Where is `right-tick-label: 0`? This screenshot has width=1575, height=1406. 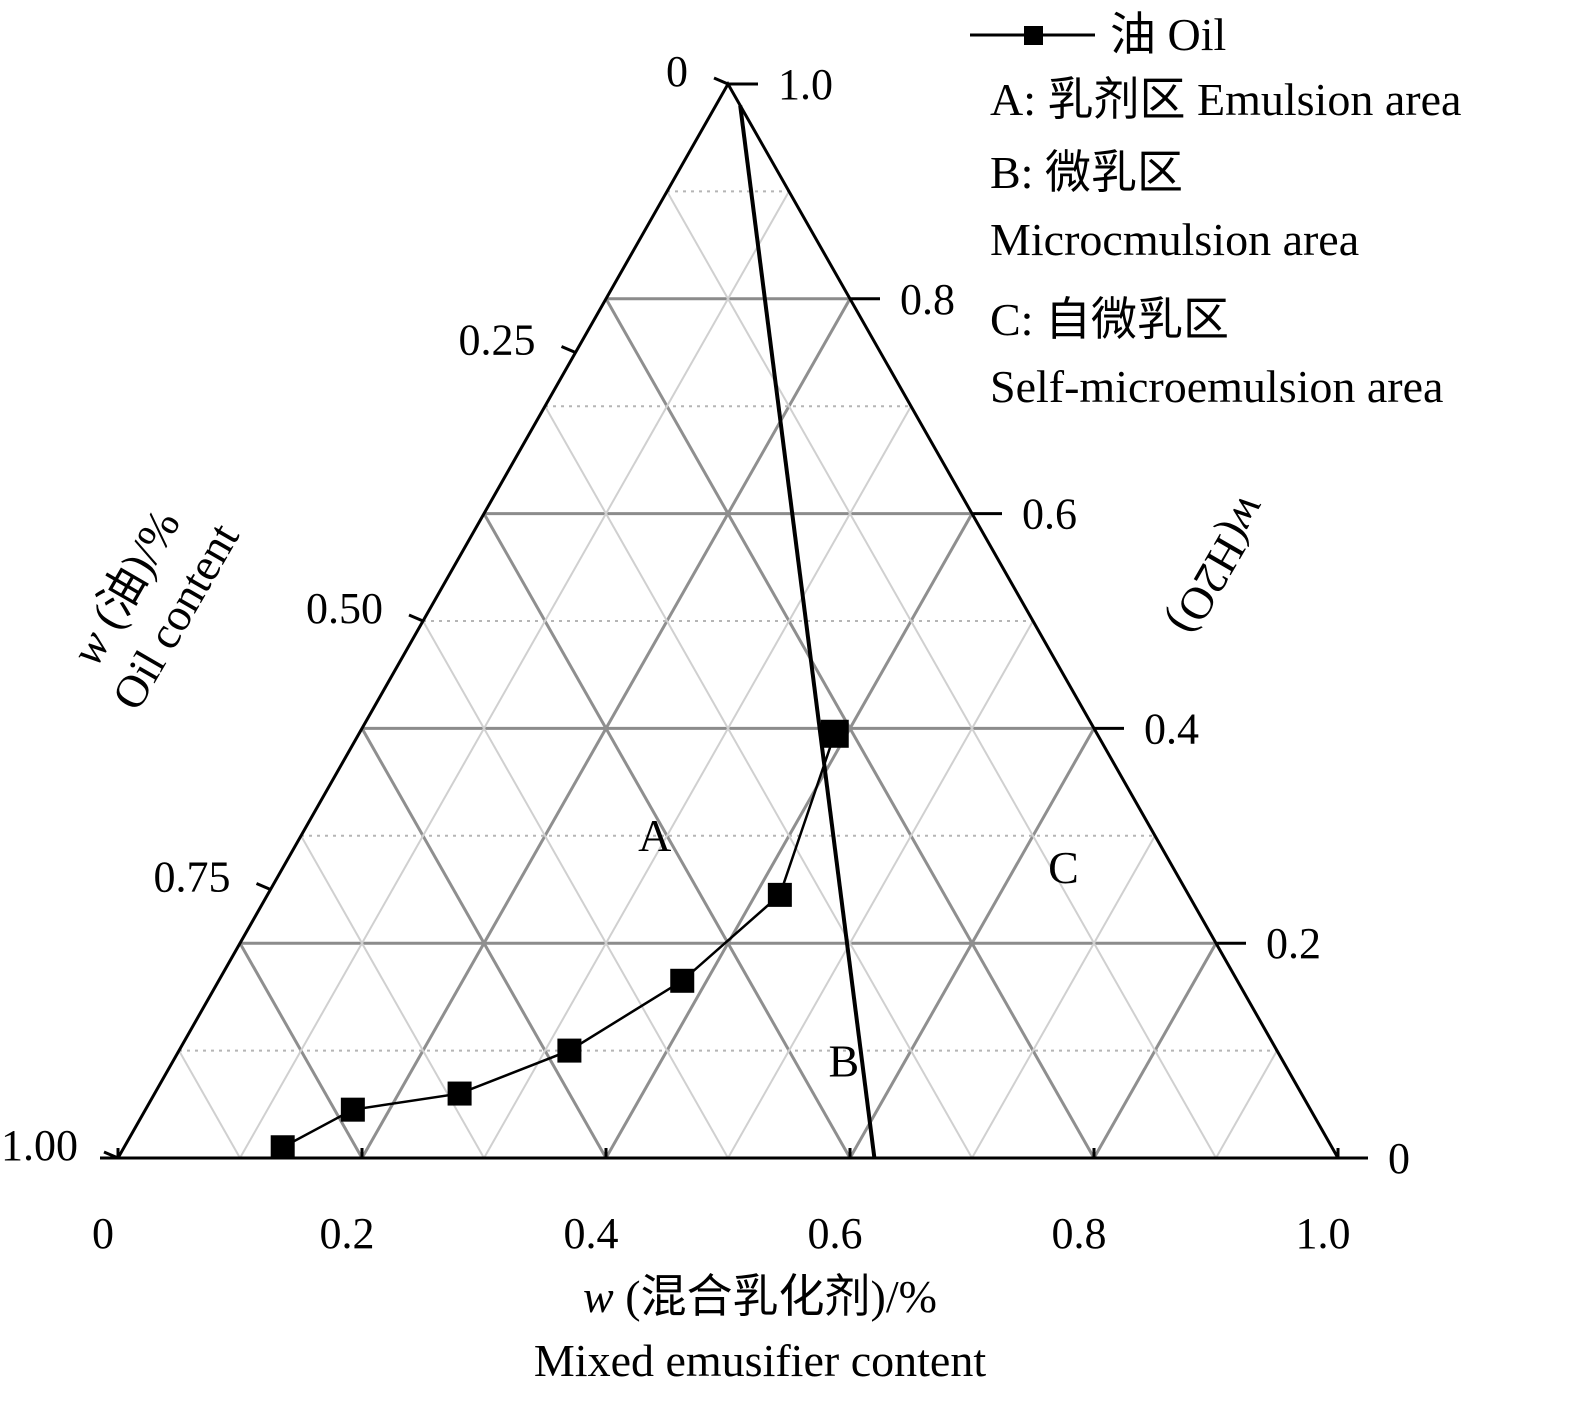
right-tick-label: 0 is located at coordinates (1399, 1158).